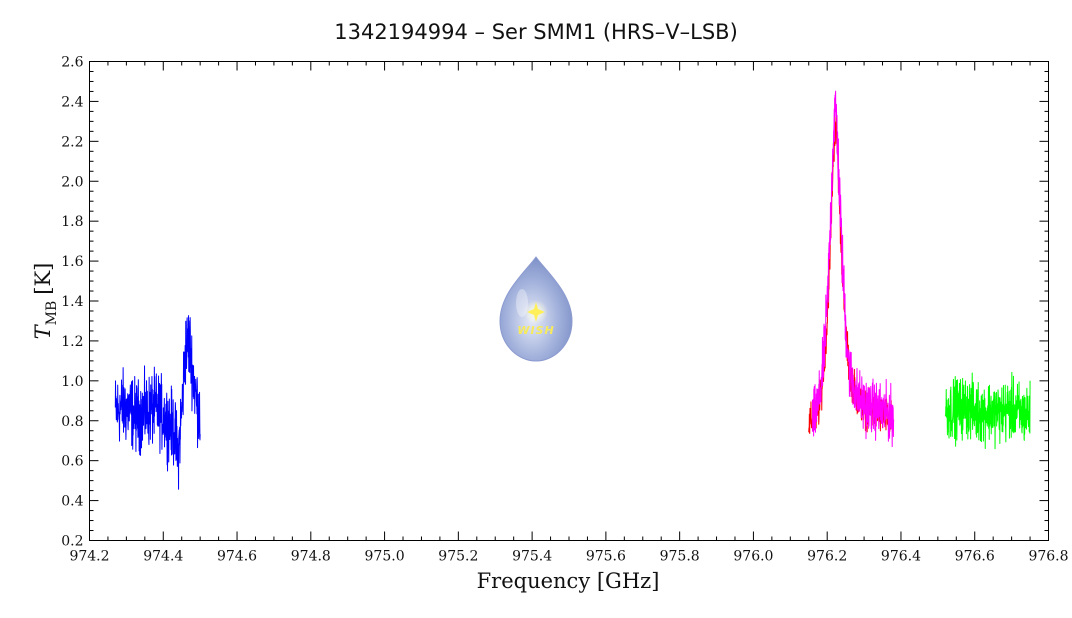 The height and width of the screenshot is (618, 1072). Describe the element at coordinates (532, 557) in the screenshot. I see `x-tick-label: 975.4` at that location.